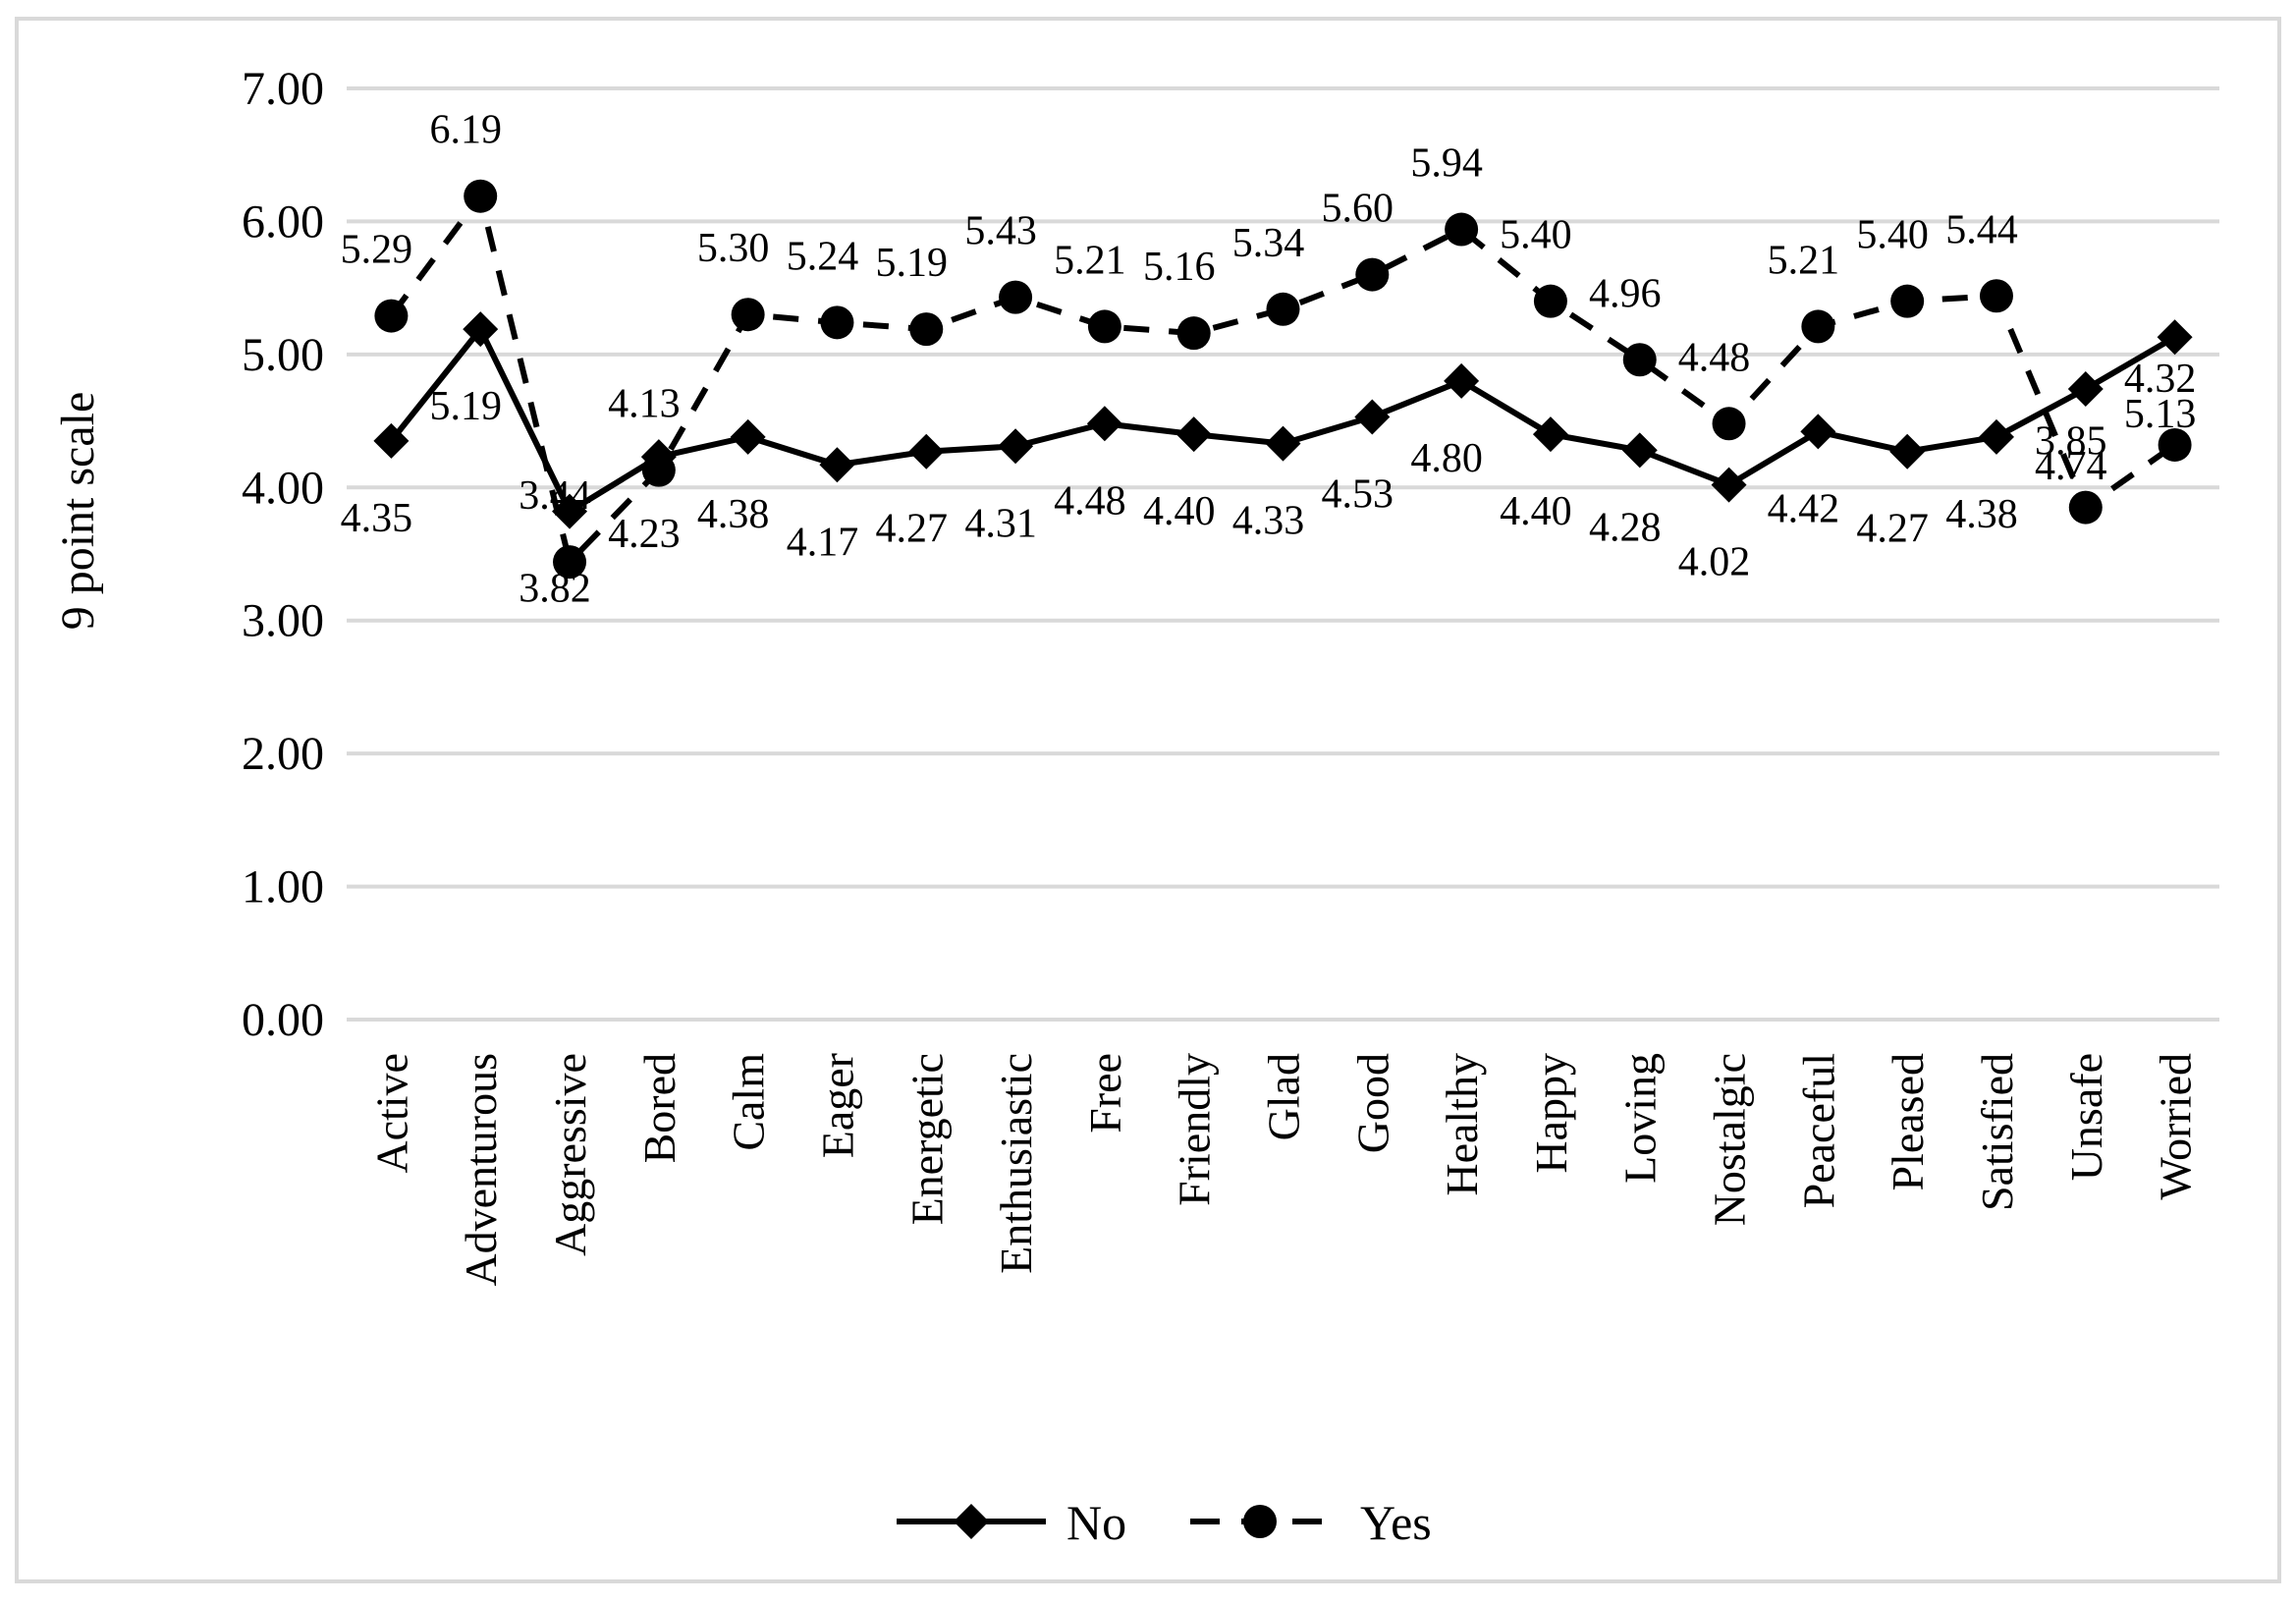 Image resolution: width=2296 pixels, height=1604 pixels. What do you see at coordinates (2160, 414) in the screenshot?
I see `data-value-label: 5.13` at bounding box center [2160, 414].